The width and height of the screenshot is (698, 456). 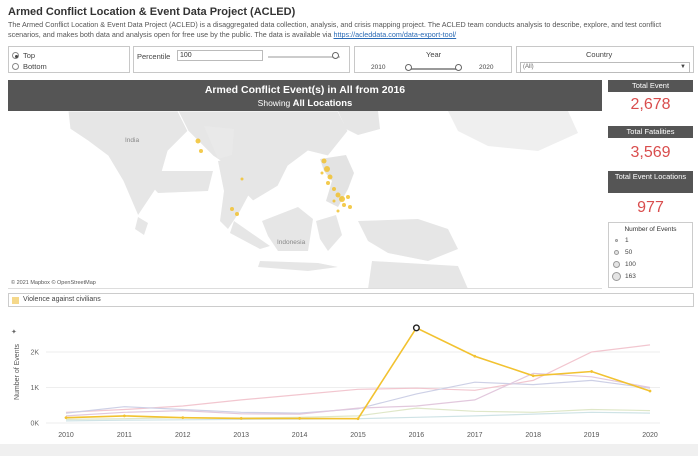 I want to click on total-fatalities-label: Total Fatalities, so click(x=650, y=132).